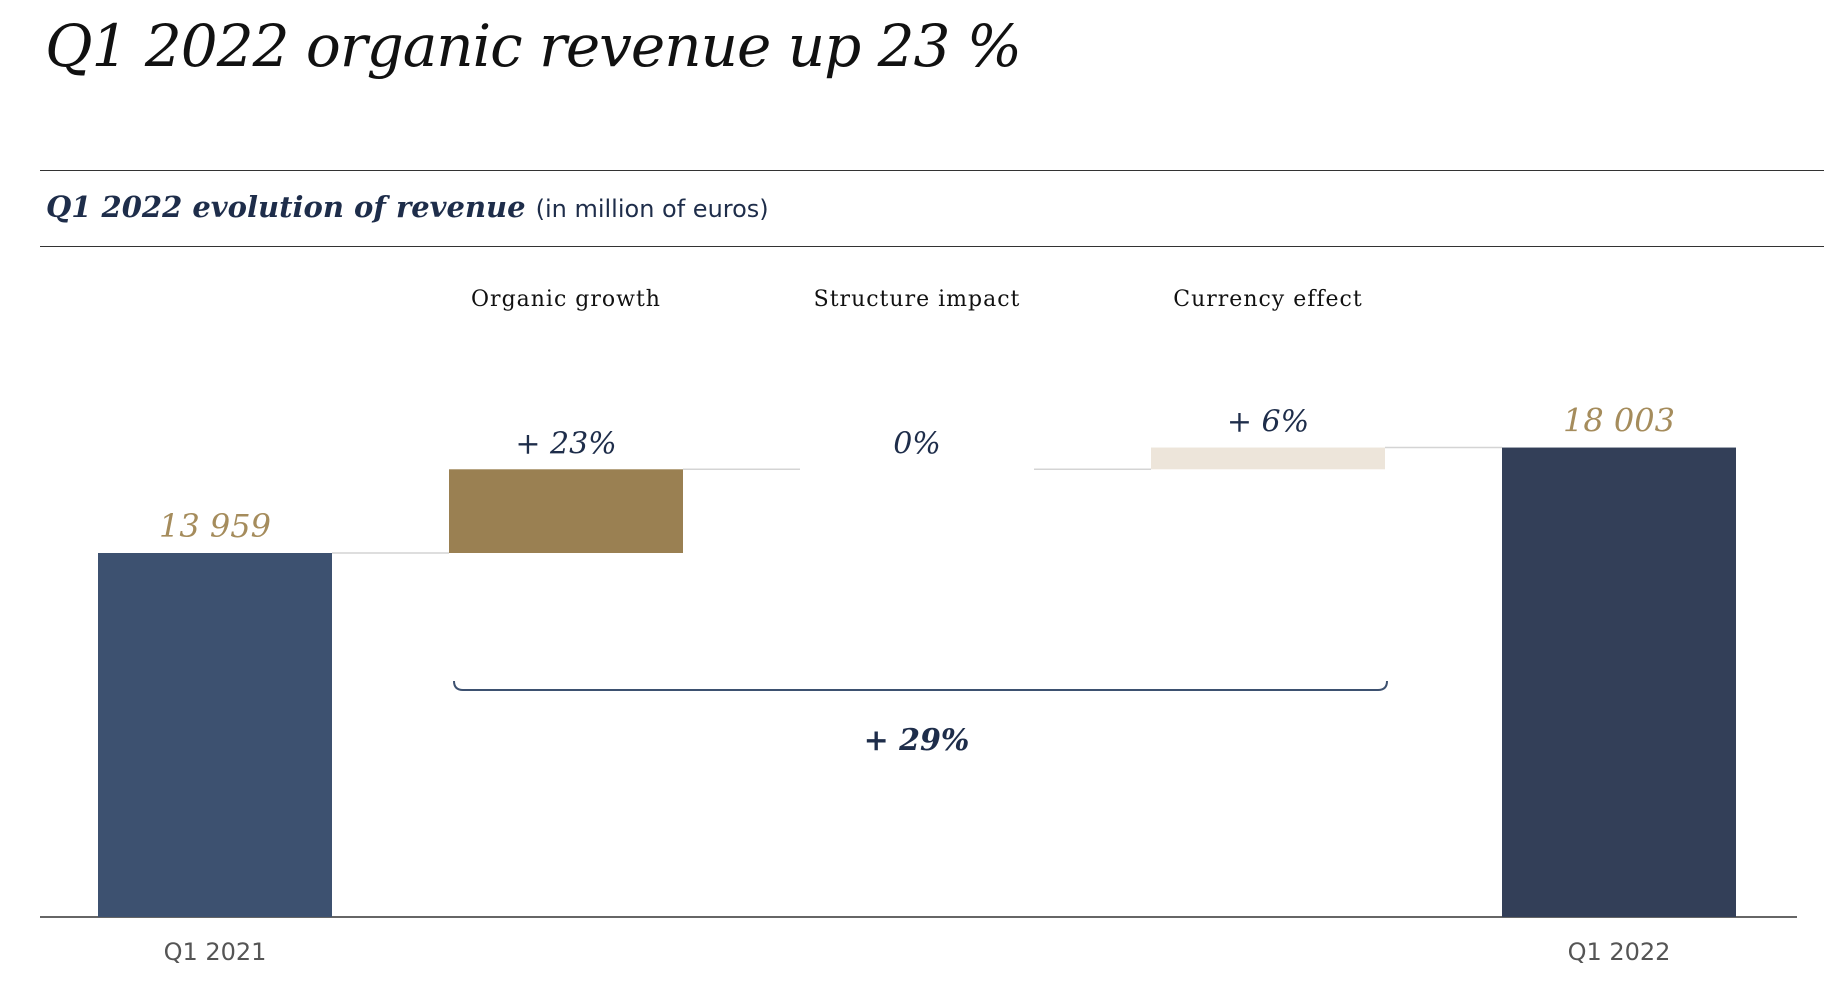 The image size is (1824, 982). Describe the element at coordinates (215, 952) in the screenshot. I see `axis-label-0: Q1 2021` at that location.